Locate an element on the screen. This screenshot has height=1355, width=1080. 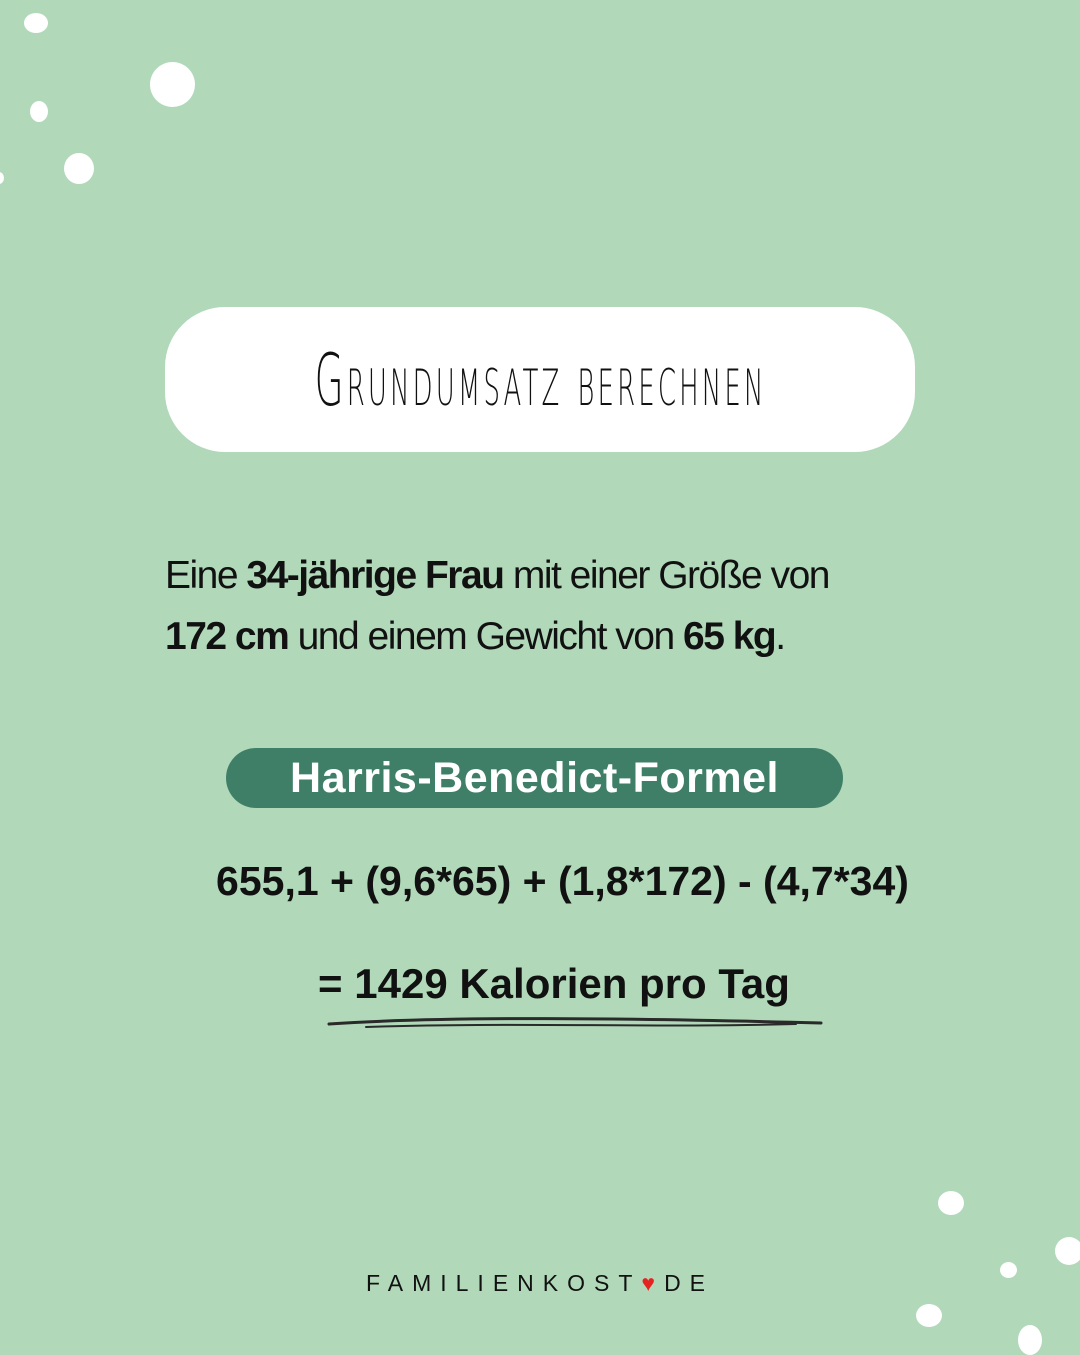
intro-part: Eine is located at coordinates (206, 575).